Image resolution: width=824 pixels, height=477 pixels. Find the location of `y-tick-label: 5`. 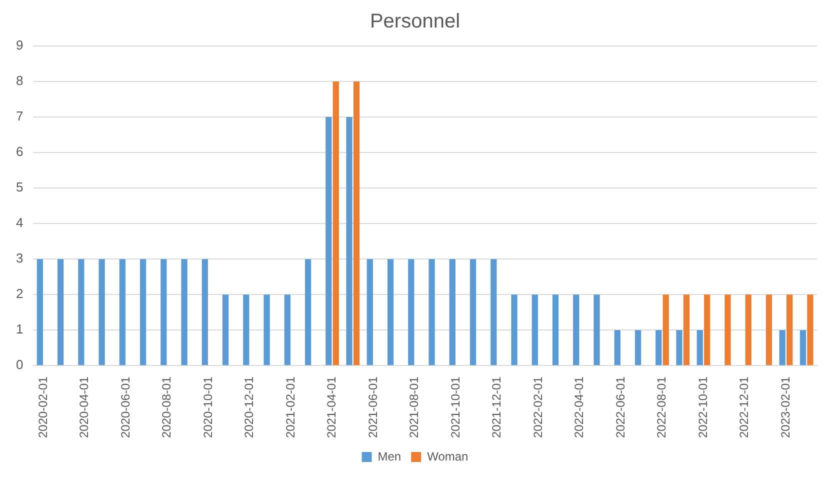

y-tick-label: 5 is located at coordinates (20, 187).